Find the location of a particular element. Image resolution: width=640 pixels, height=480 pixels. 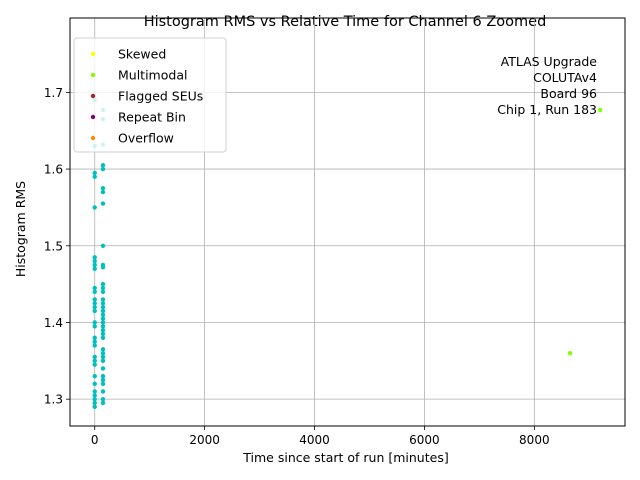

x-tick-label: 4000 is located at coordinates (314, 440).